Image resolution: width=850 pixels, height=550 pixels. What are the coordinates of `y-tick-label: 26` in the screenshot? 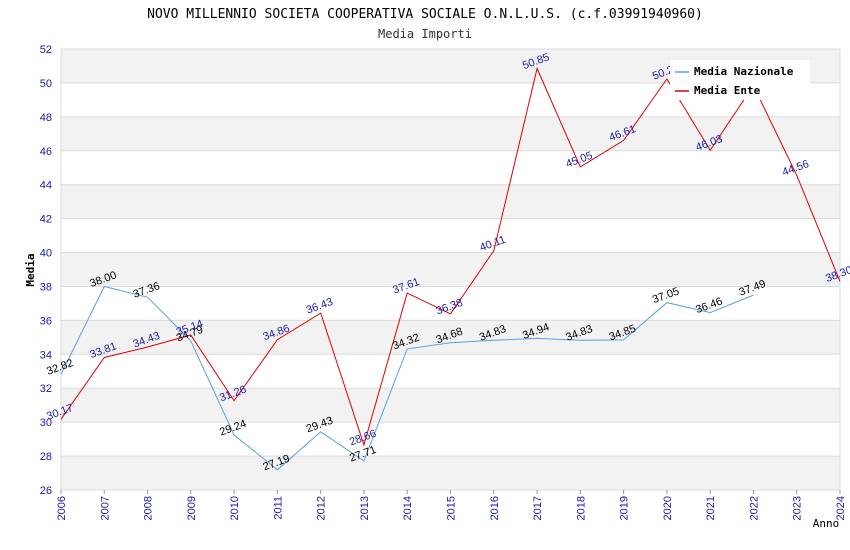 It's located at (46, 491).